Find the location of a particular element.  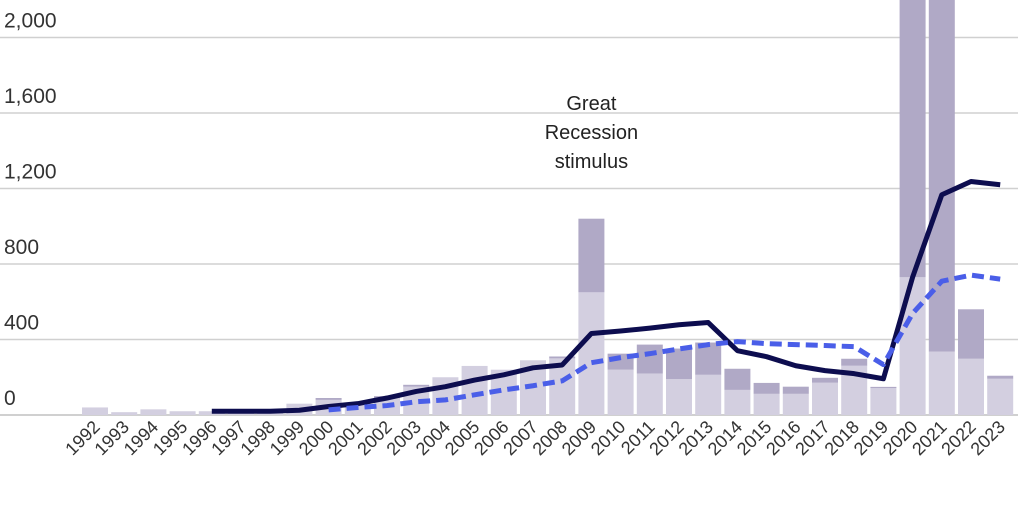

y-tick-label: 1,600 is located at coordinates (30, 96).